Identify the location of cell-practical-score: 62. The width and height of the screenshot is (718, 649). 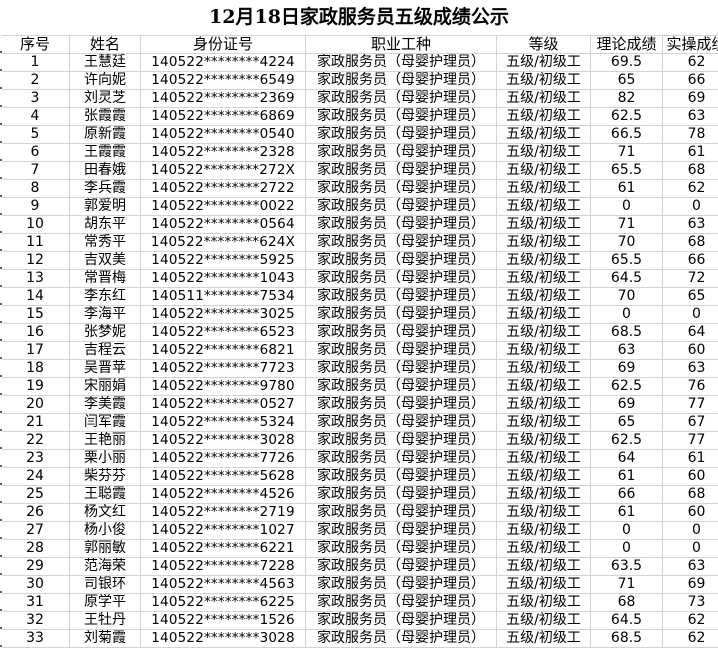
(690, 62).